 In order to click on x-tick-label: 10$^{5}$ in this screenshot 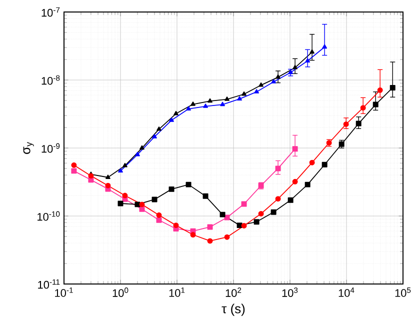, I will do `click(403, 292)`.